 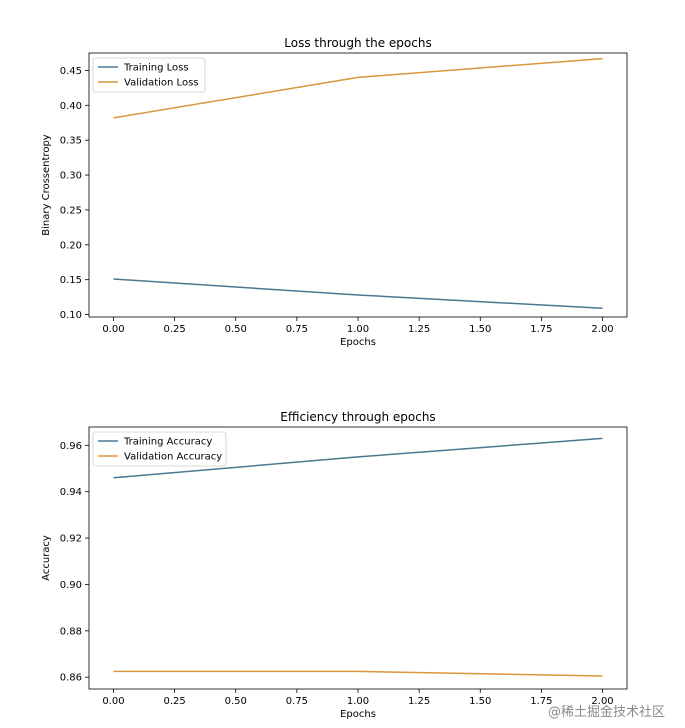 What do you see at coordinates (541, 701) in the screenshot?
I see `chart2-x-tick-label-8: 1.75` at bounding box center [541, 701].